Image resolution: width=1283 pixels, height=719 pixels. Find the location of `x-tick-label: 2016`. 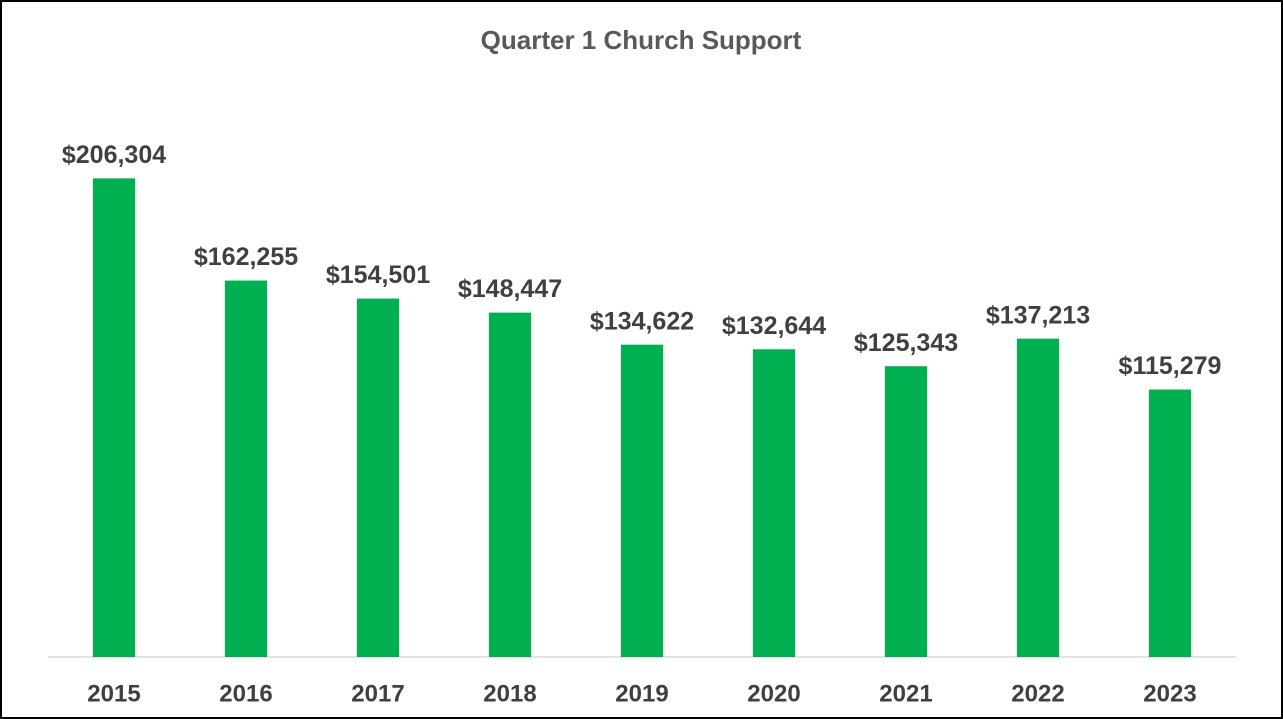

x-tick-label: 2016 is located at coordinates (245, 693).